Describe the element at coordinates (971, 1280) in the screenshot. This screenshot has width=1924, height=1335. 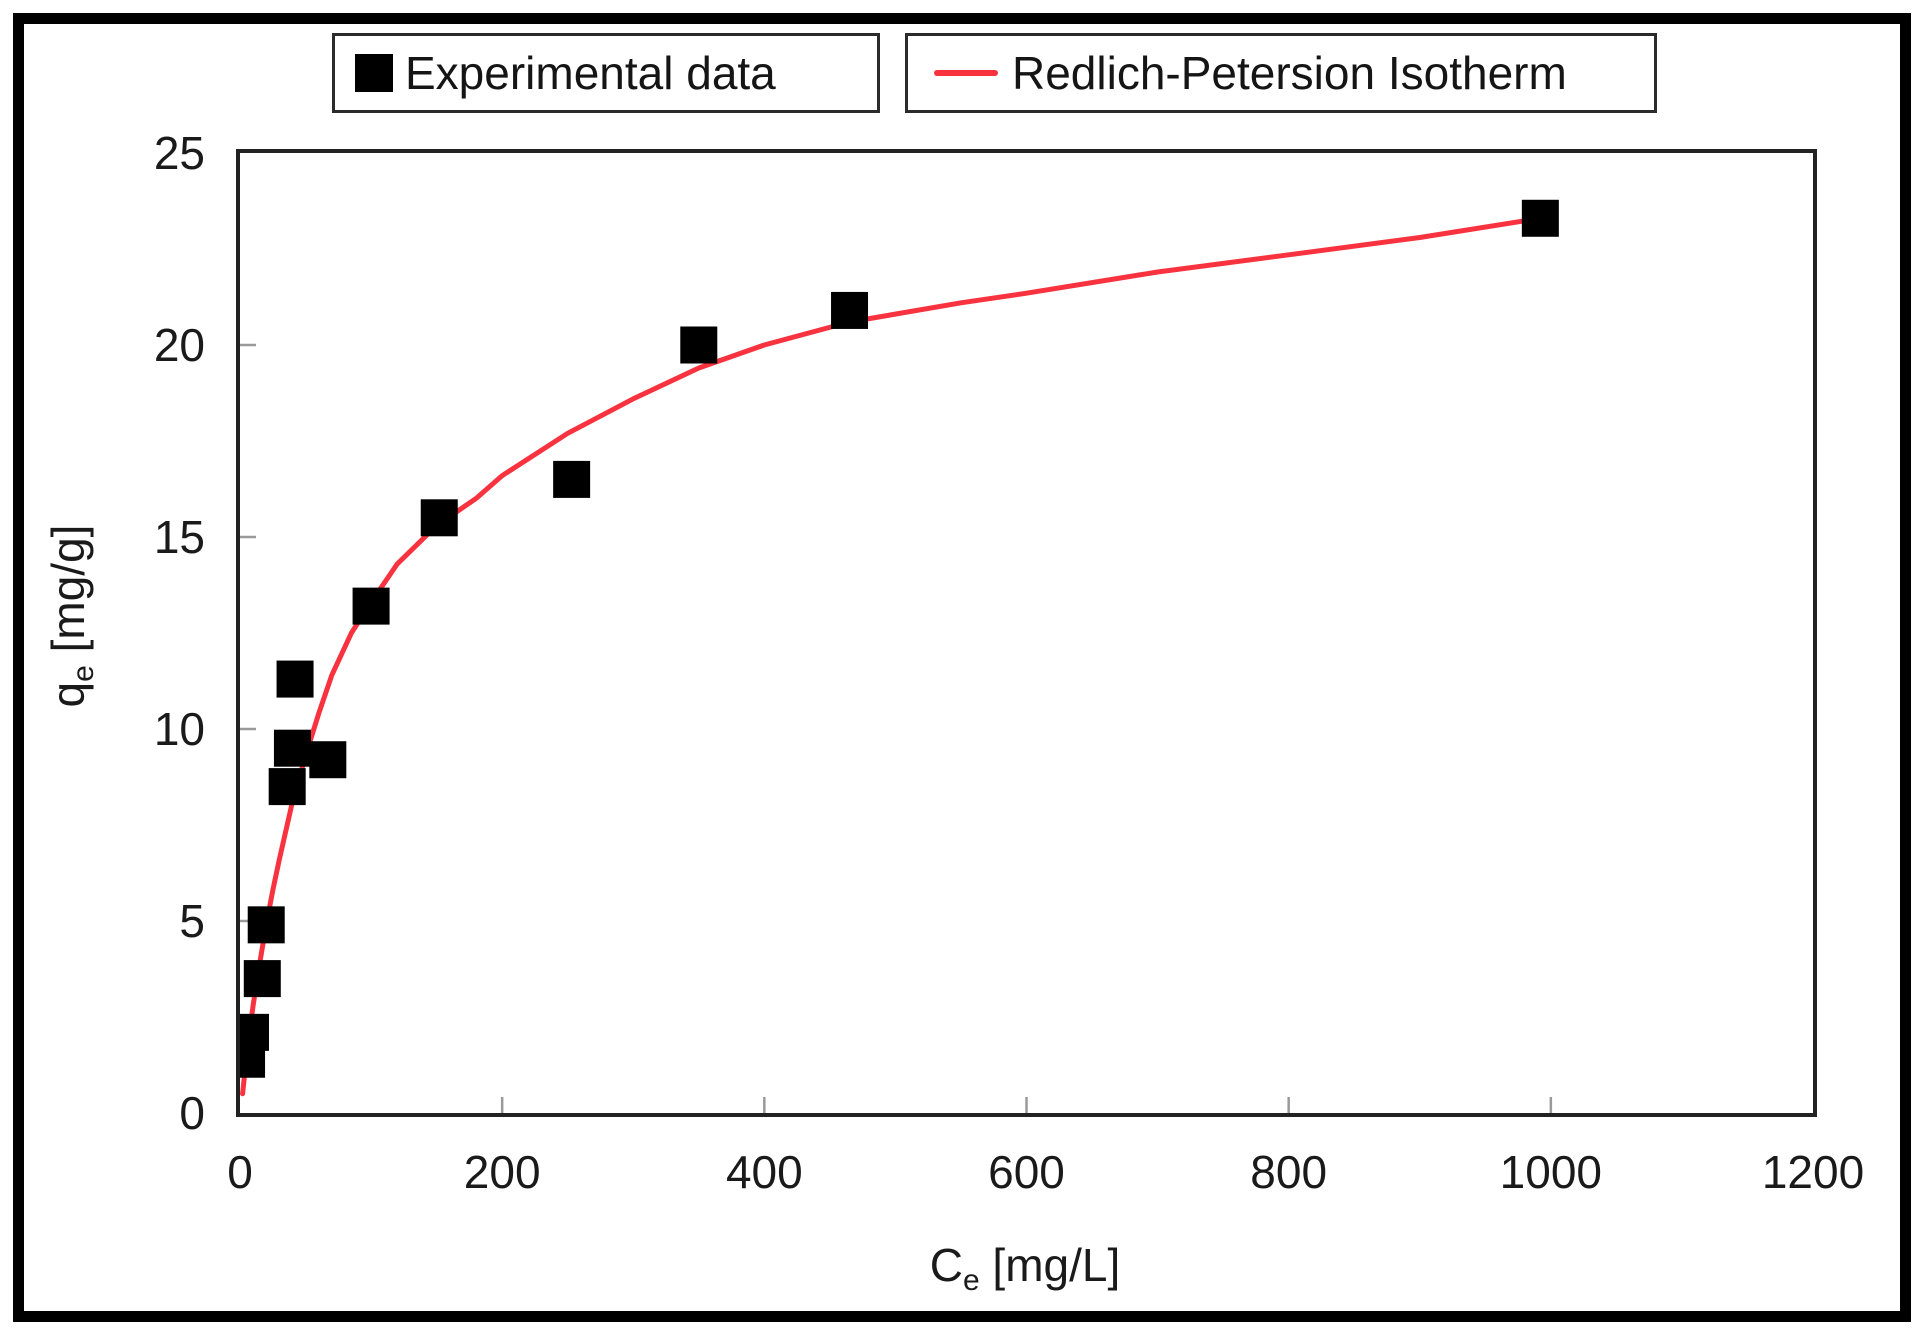
I see `x-axis-title-sub: e` at that location.